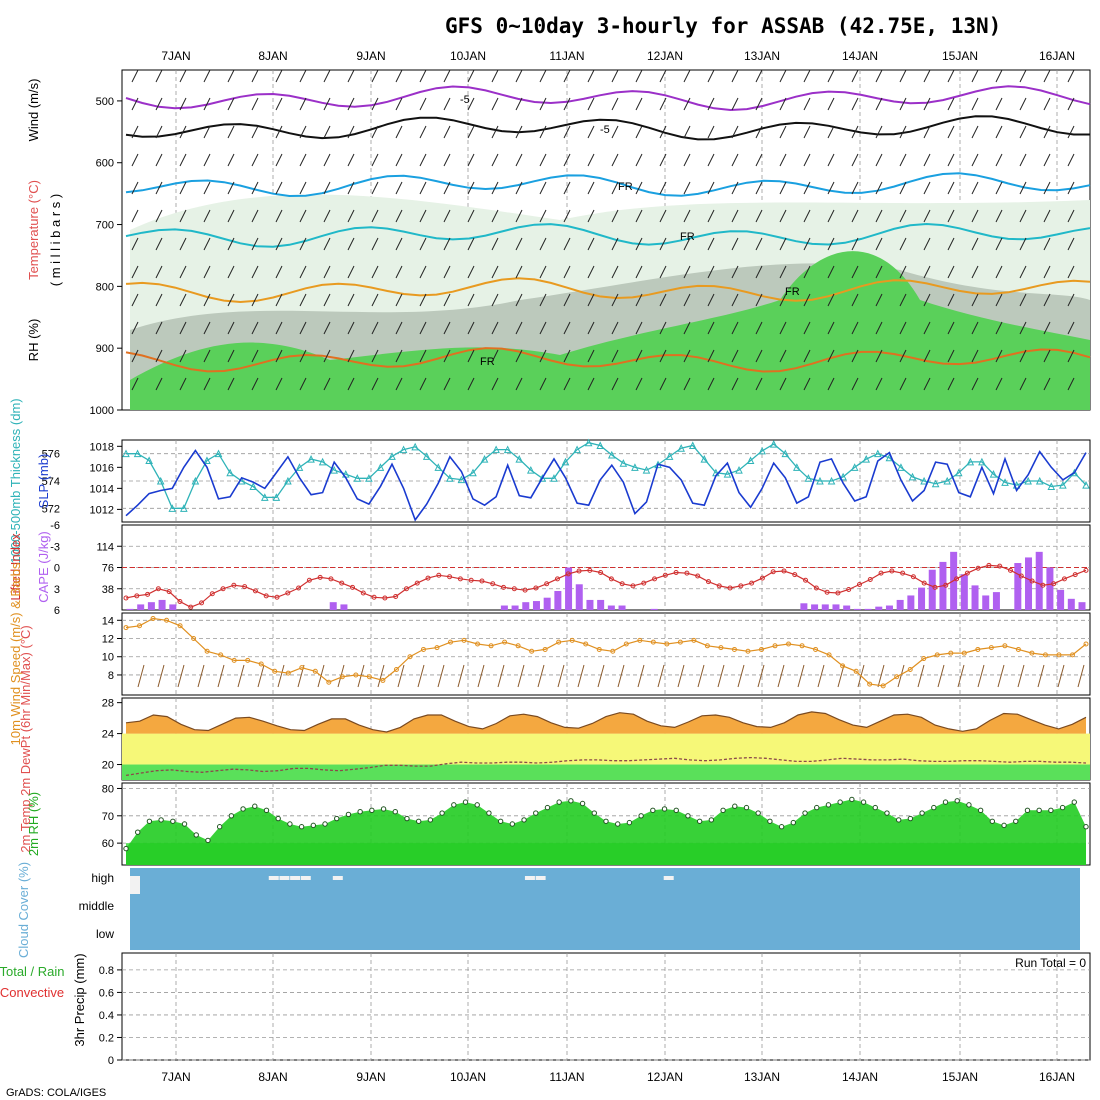 Image resolution: width=1100 pixels, height=1100 pixels. I want to click on day-label-bottom: 9JAN, so click(370, 1077).